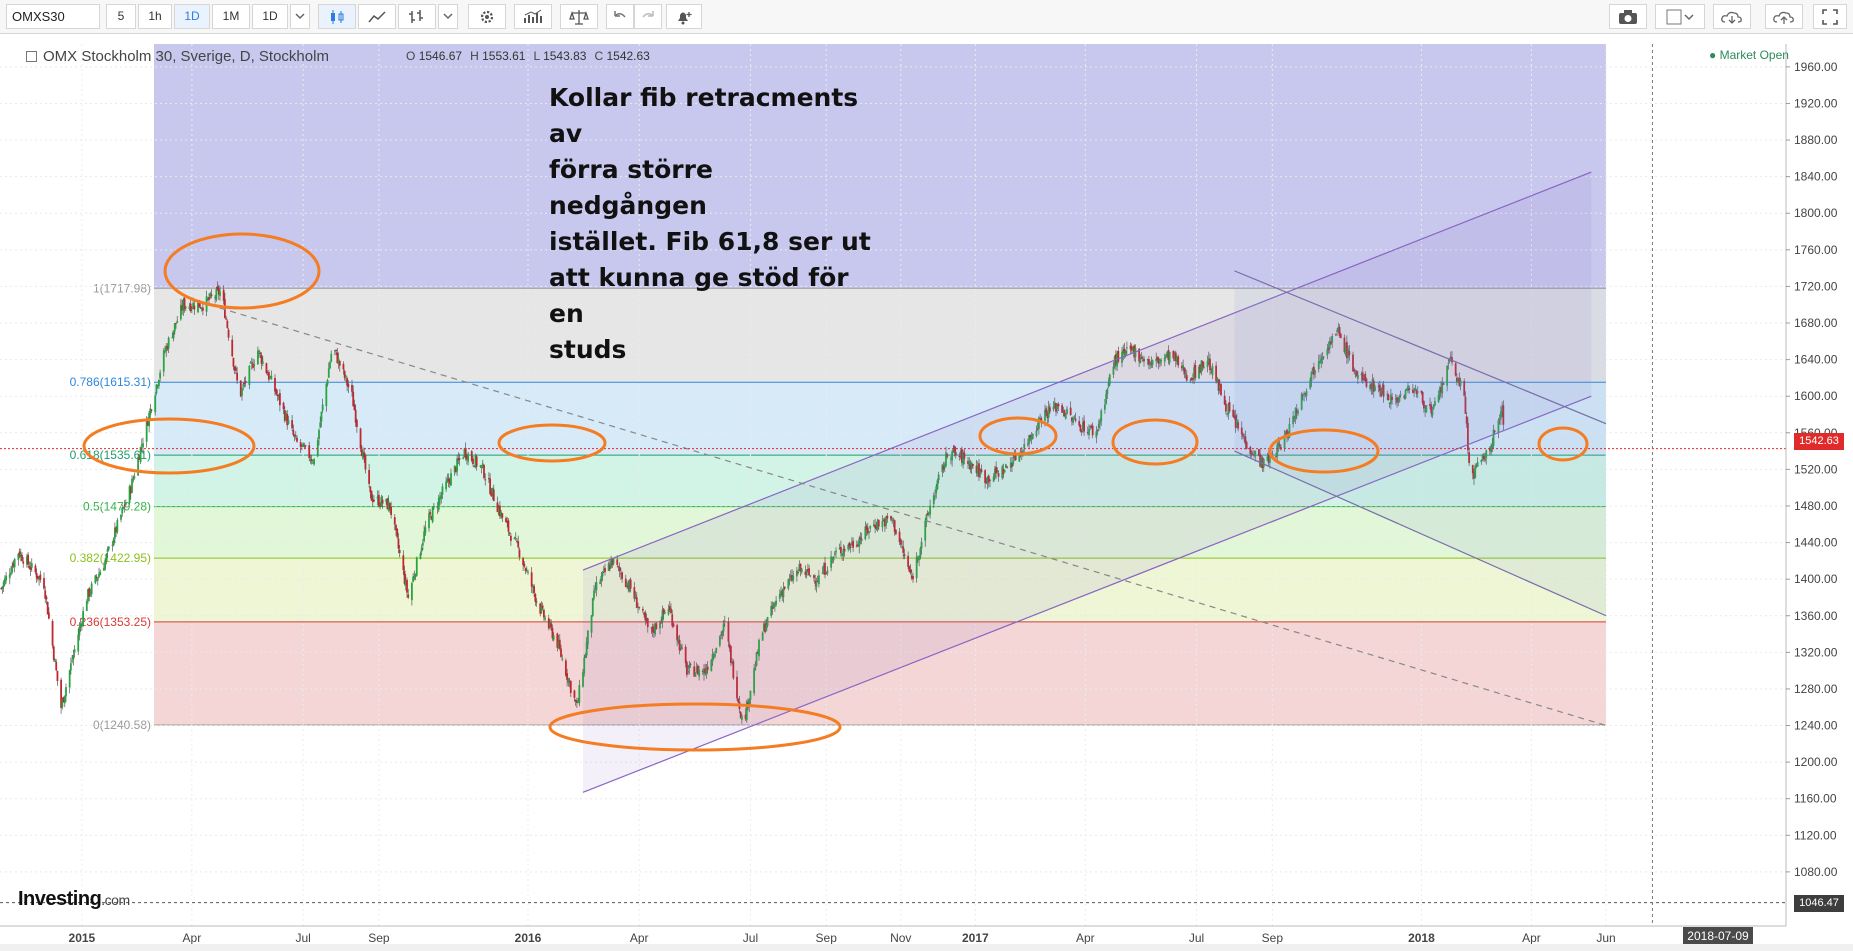  What do you see at coordinates (417, 16) in the screenshot?
I see `bar-type-button` at bounding box center [417, 16].